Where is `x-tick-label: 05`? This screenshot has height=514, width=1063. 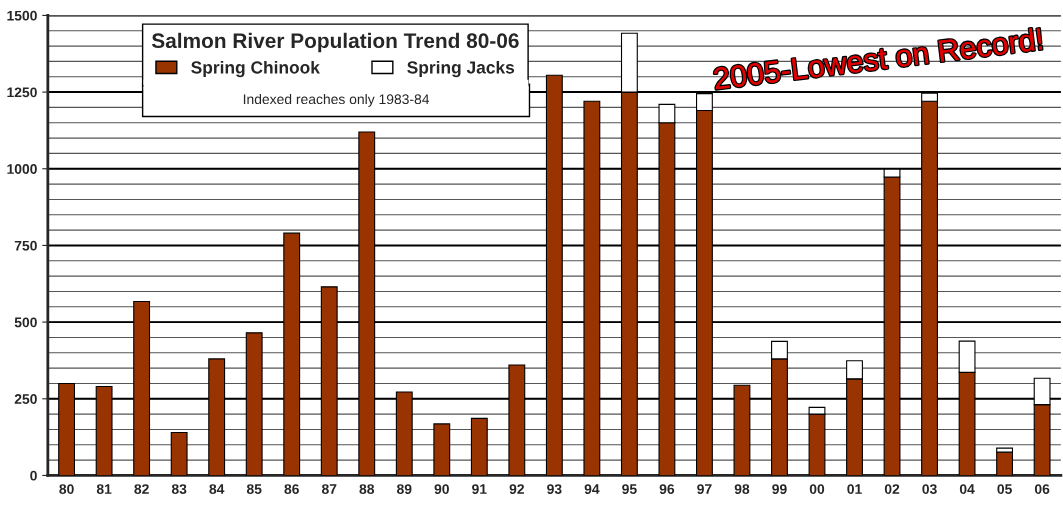 x-tick-label: 05 is located at coordinates (1004, 489).